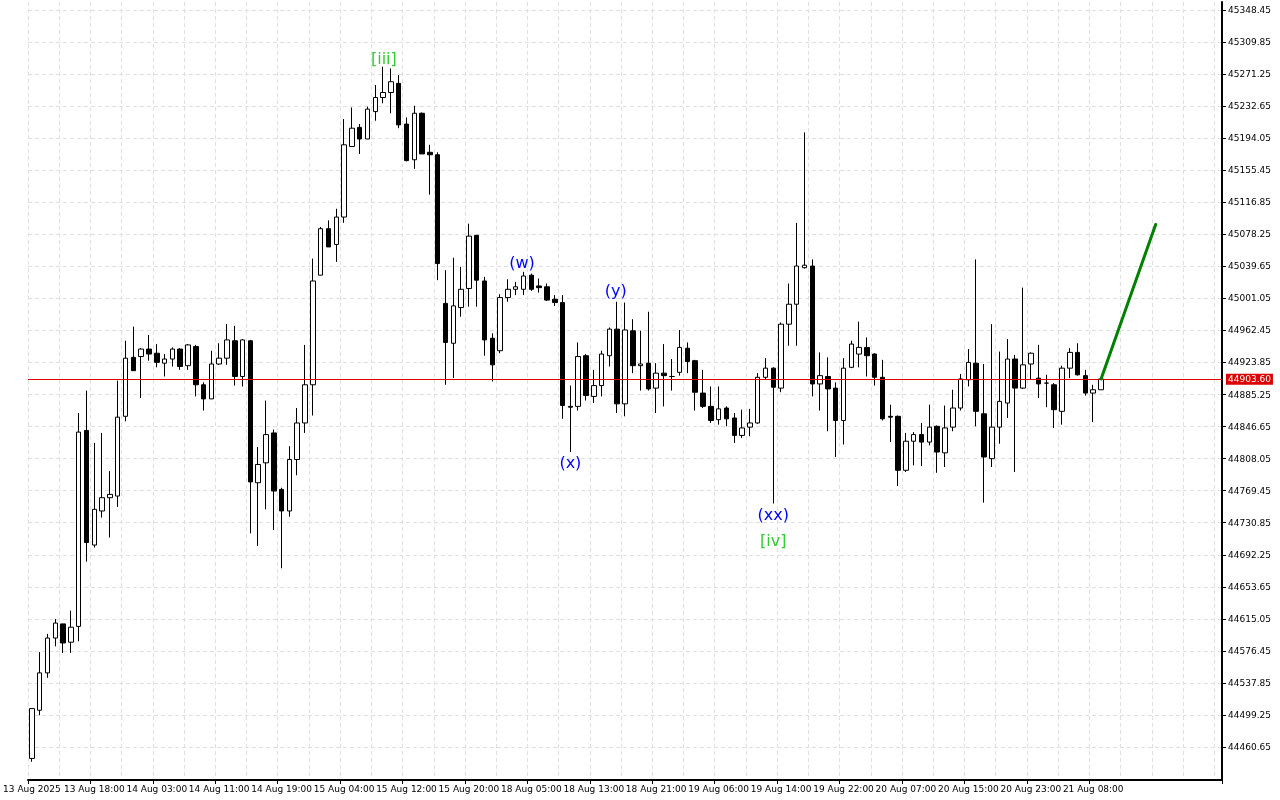  What do you see at coordinates (1249, 554) in the screenshot?
I see `y-tick-label: 44692.25` at bounding box center [1249, 554].